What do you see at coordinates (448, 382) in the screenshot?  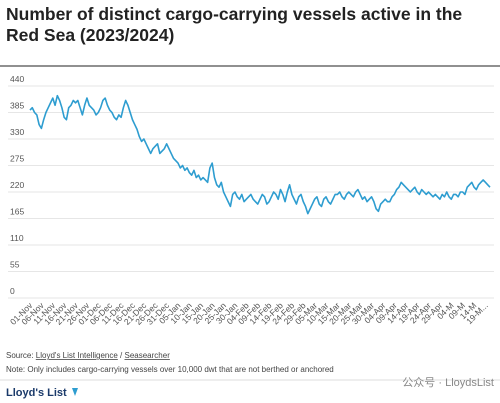 I see `watermark: 公众号 · LloydsList` at bounding box center [448, 382].